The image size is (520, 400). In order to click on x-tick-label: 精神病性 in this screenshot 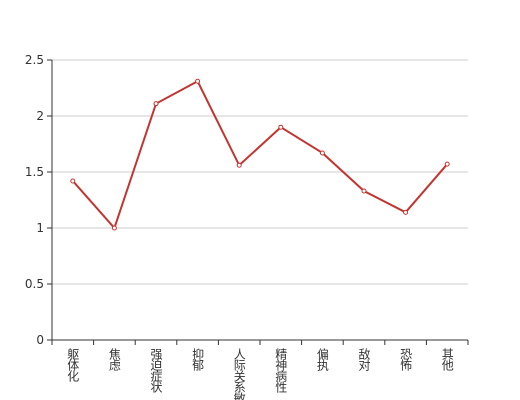, I will do `click(281, 371)`.